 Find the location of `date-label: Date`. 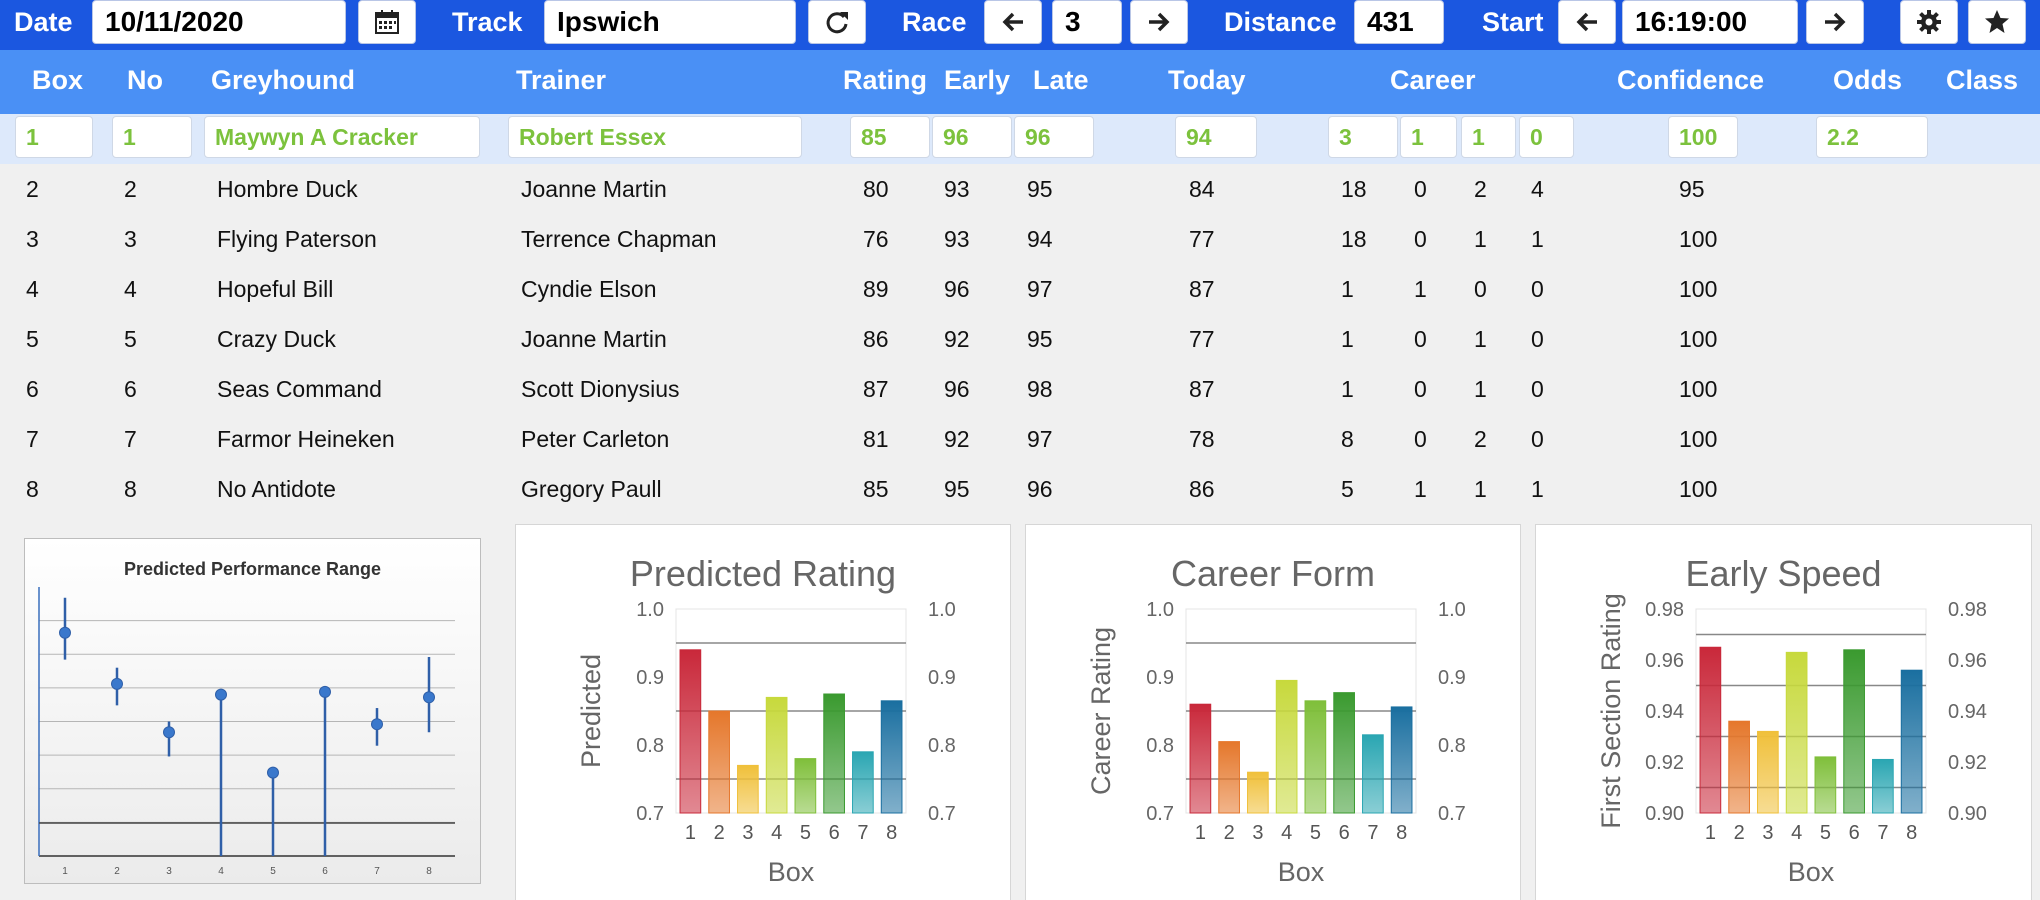

date-label: Date is located at coordinates (43, 22).